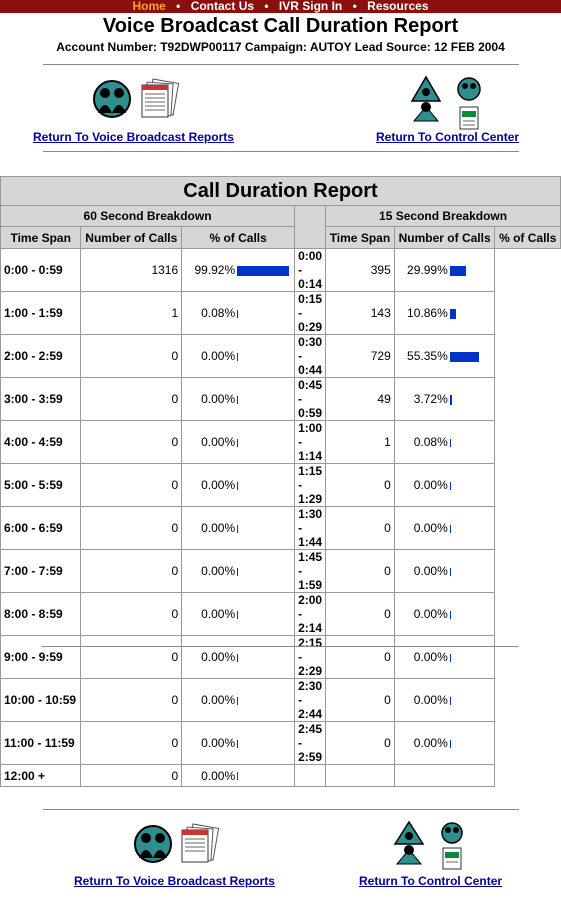 The image size is (561, 906). What do you see at coordinates (443, 216) in the screenshot?
I see `right-breakdown-heading: 15 Second Breakdown` at bounding box center [443, 216].